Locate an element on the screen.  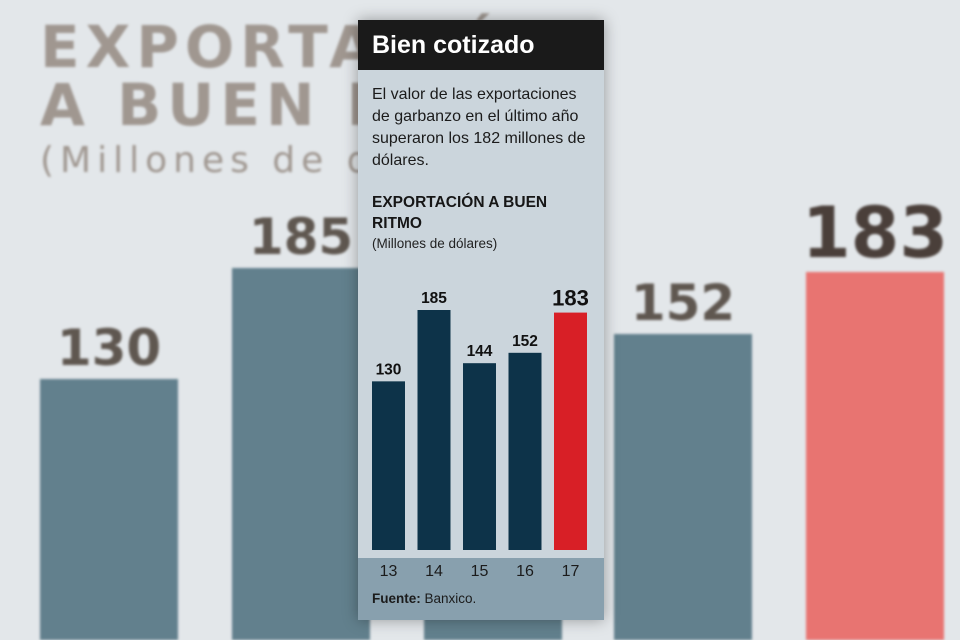
card-header: Bien cotizado is located at coordinates (481, 45).